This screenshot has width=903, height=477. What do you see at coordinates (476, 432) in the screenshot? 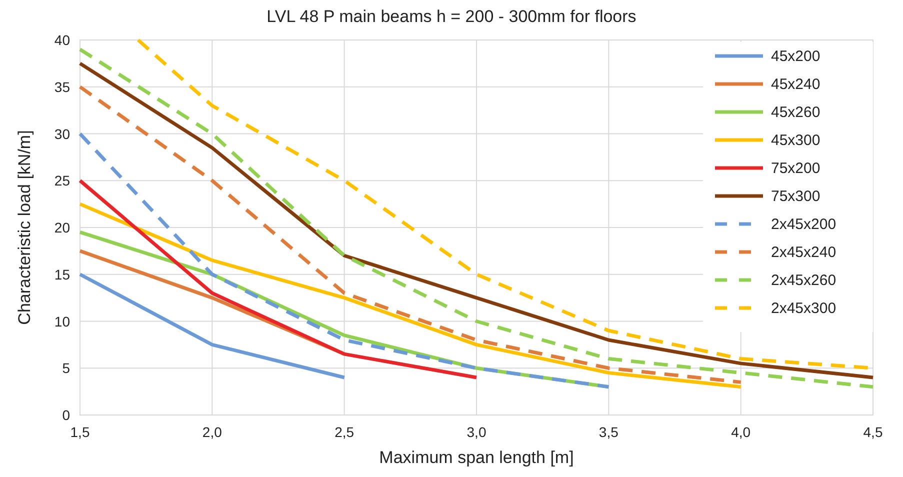
I see `x-tick-label: 3,0` at bounding box center [476, 432].